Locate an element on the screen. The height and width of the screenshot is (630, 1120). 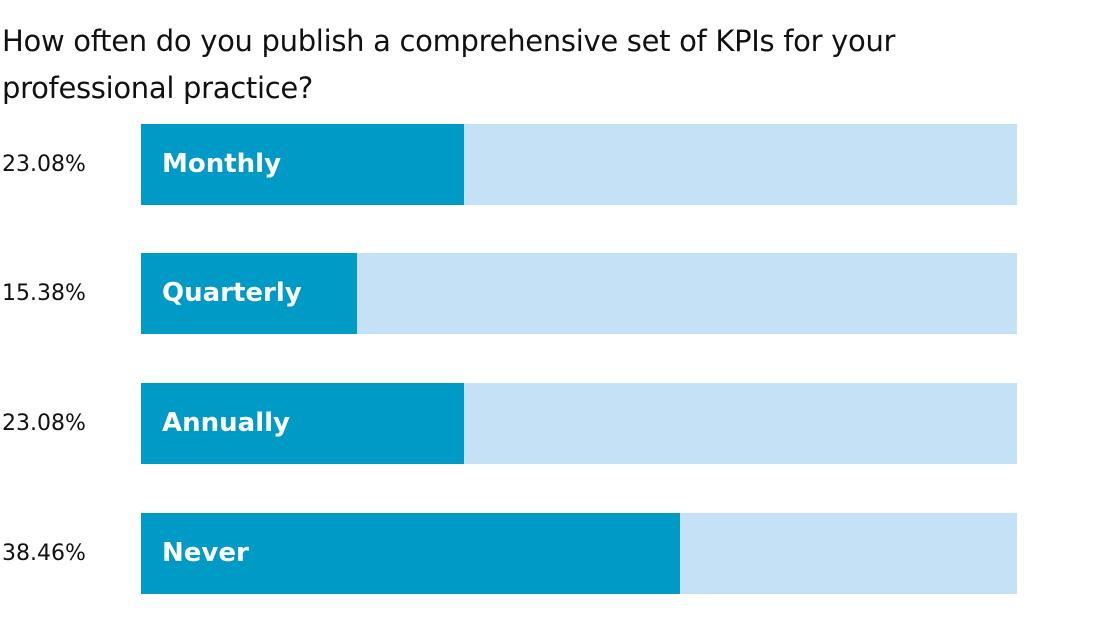
bar-row-never: 38.46% Never is located at coordinates (560, 553).